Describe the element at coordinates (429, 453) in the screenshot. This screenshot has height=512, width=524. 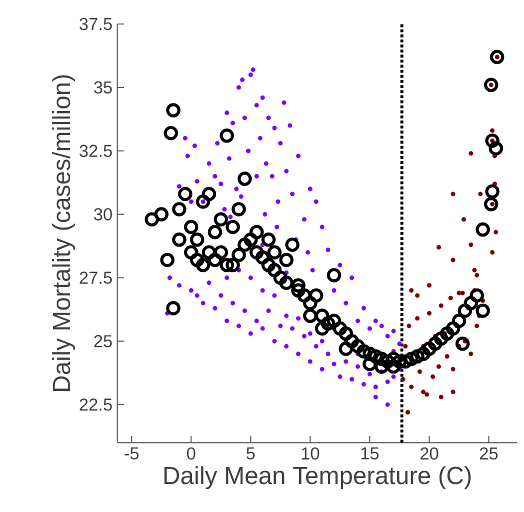
I see `x-tick-label: 20` at that location.